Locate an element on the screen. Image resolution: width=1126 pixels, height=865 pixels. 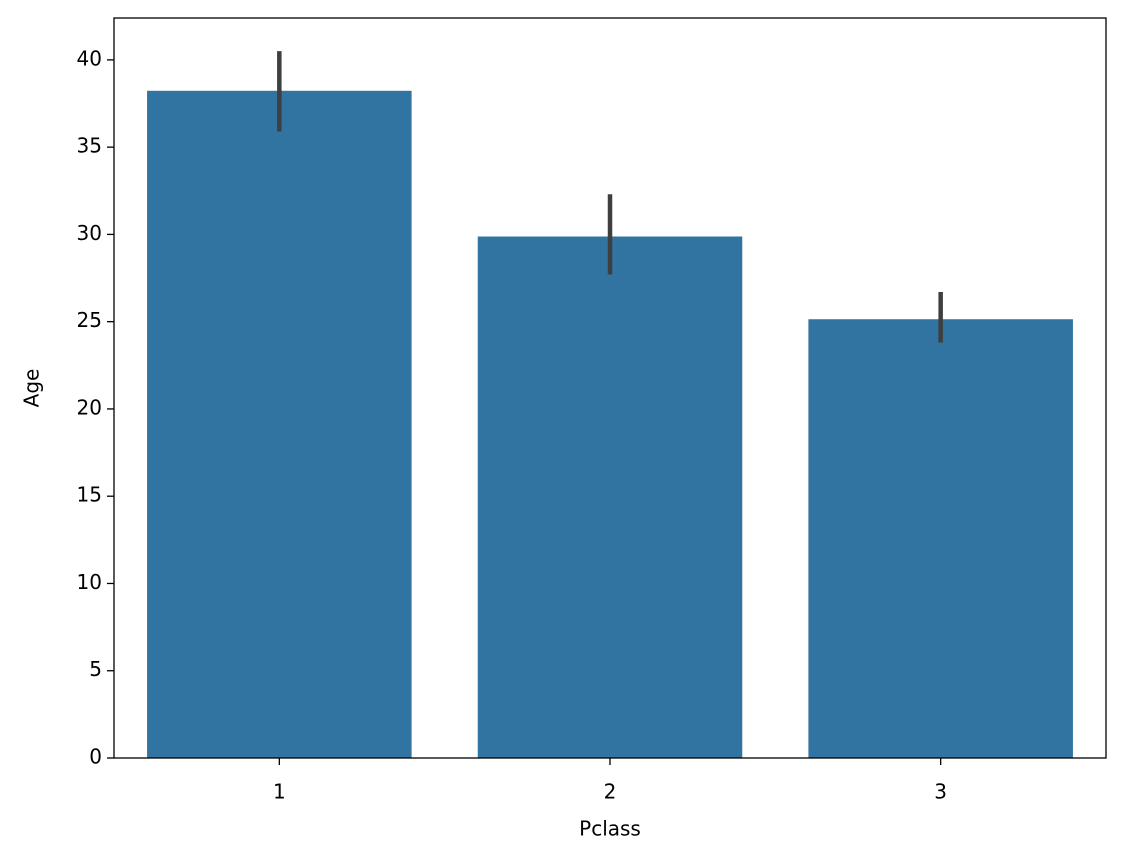
x-tick-label: 3 is located at coordinates (940, 792).